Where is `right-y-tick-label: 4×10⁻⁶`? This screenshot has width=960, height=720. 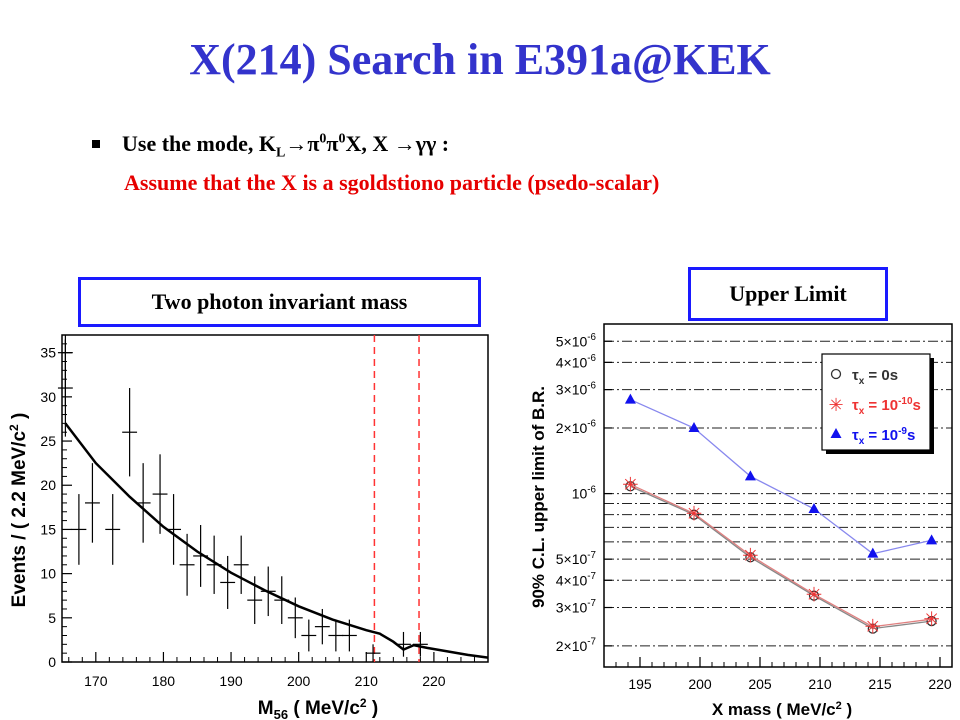 right-y-tick-label: 4×10⁻⁶ is located at coordinates (576, 361).